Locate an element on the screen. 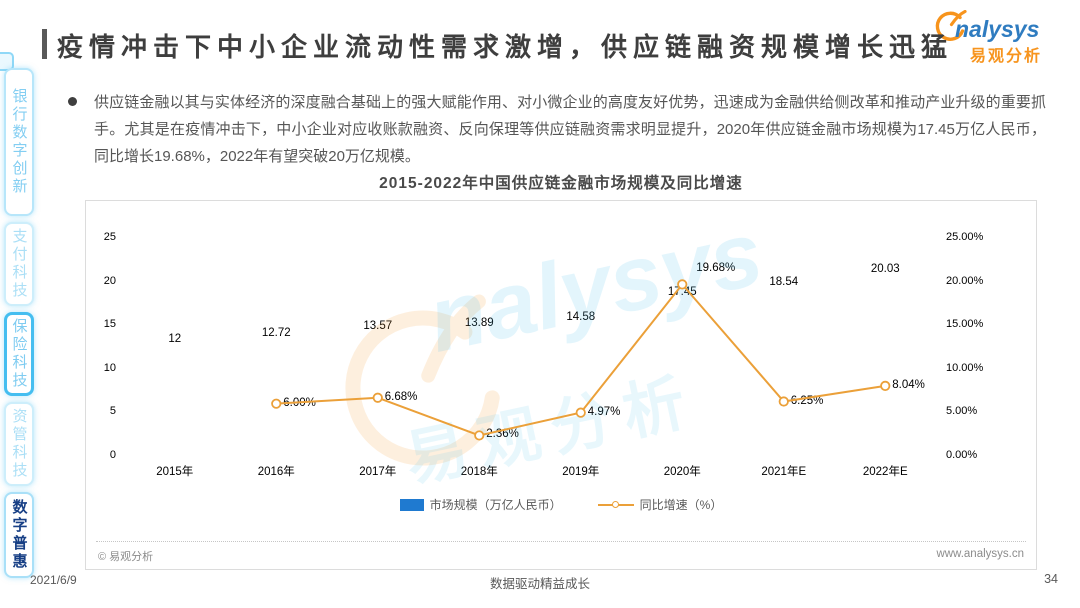 The height and width of the screenshot is (608, 1080). y-axis-label-left: 5 is located at coordinates (112, 411).